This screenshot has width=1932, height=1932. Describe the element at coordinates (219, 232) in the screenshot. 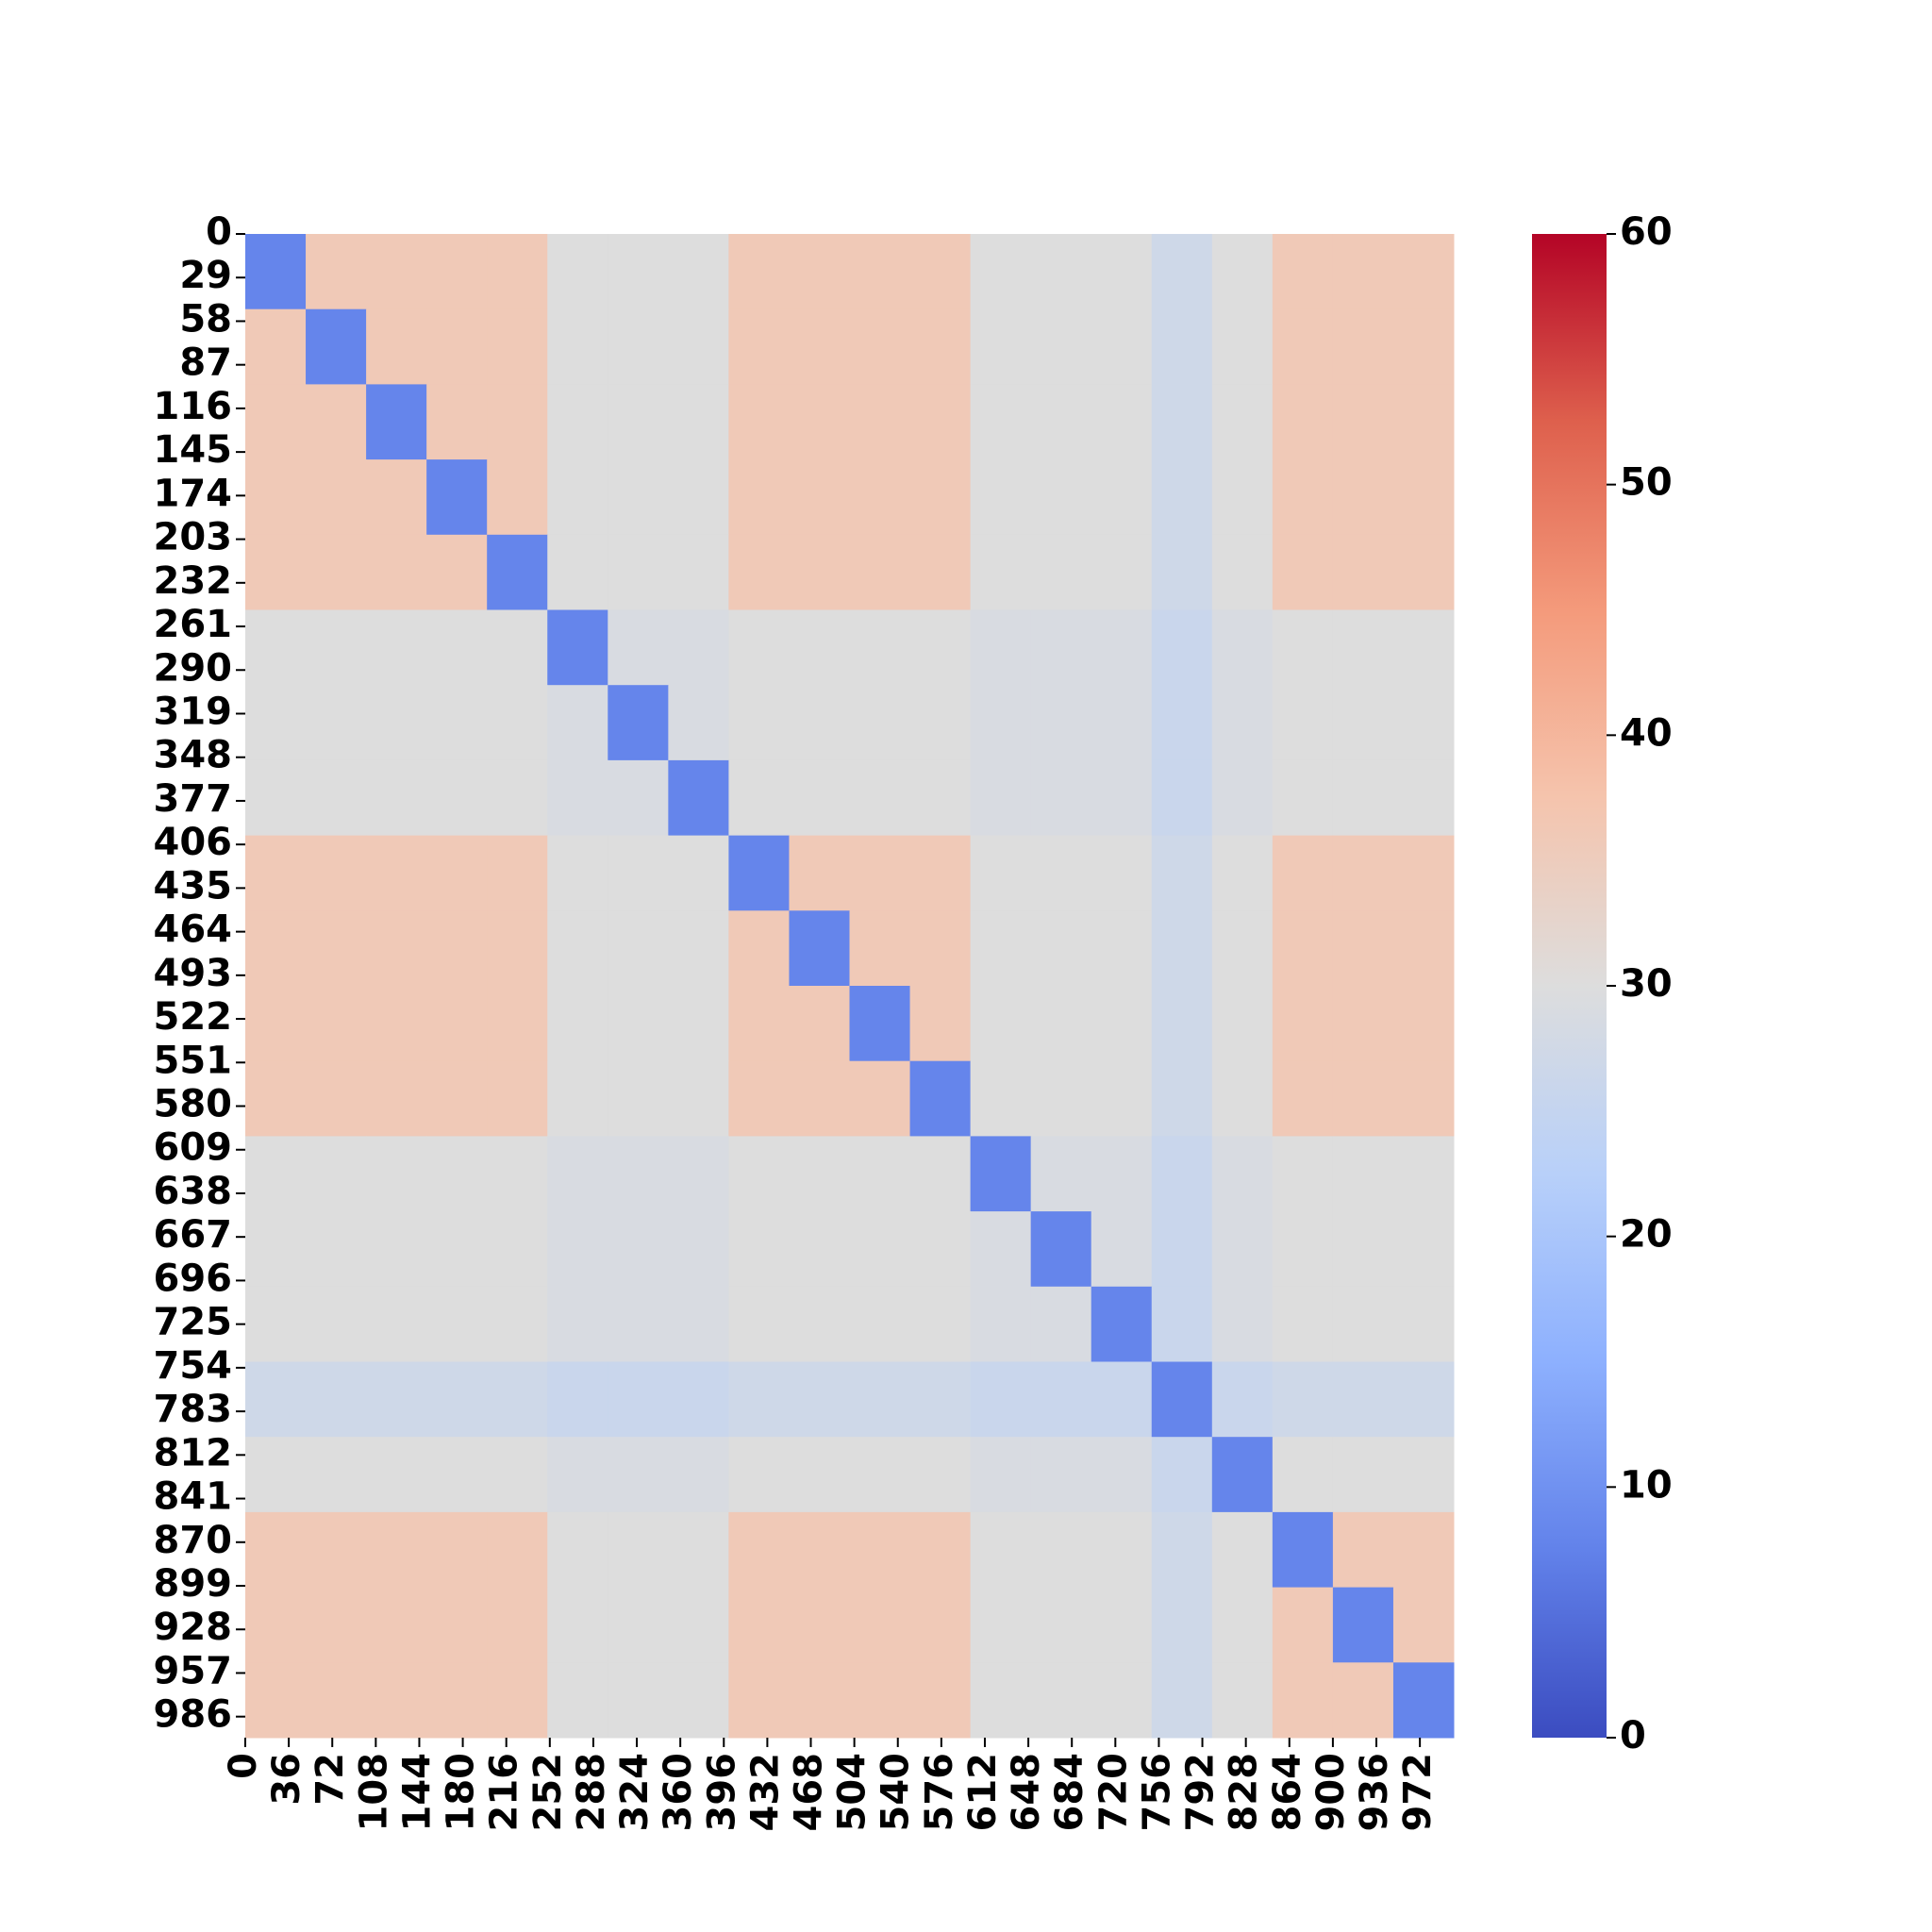

I see `y-tick-label: 0` at that location.